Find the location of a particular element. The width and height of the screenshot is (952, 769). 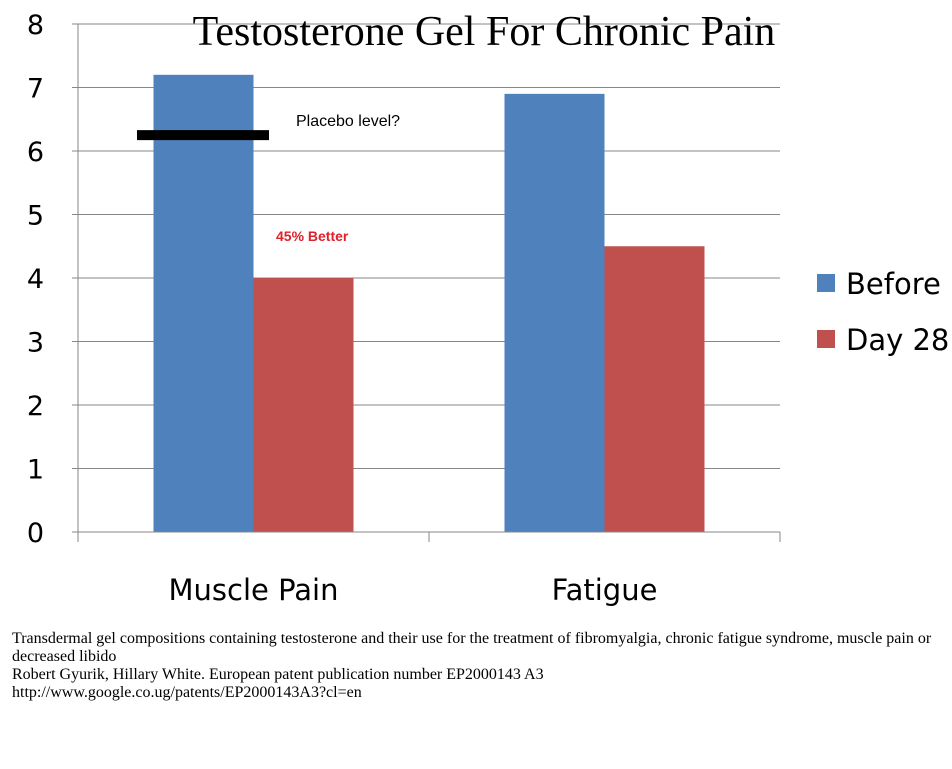

y-tick-label: 7 is located at coordinates (35, 89).